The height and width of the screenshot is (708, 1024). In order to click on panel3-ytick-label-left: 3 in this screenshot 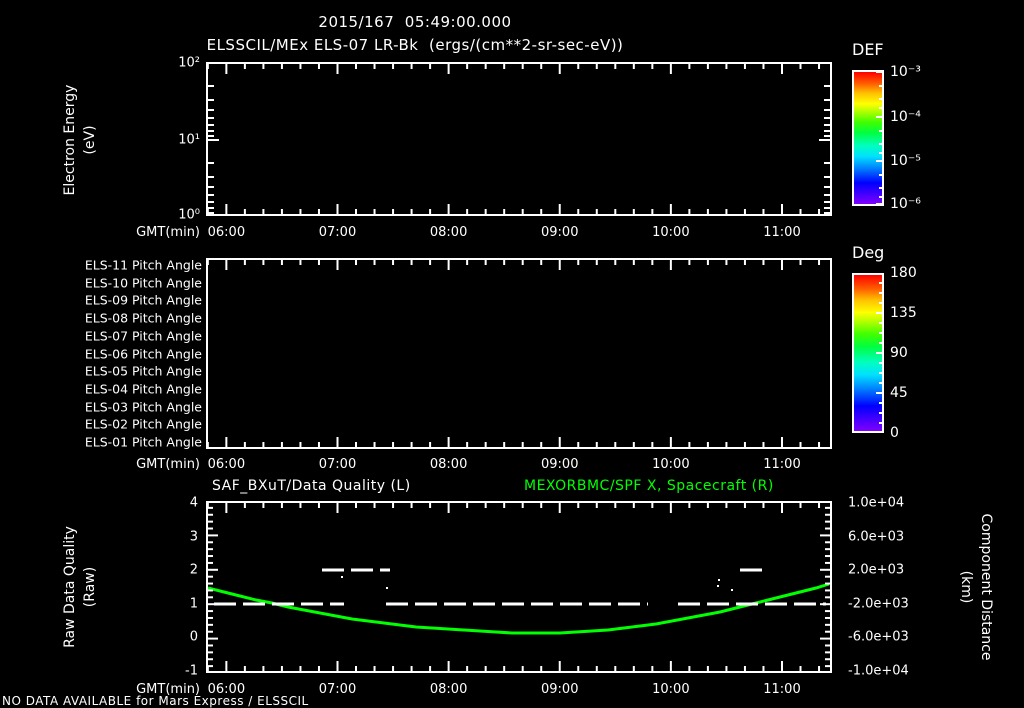, I will do `click(193, 537)`.